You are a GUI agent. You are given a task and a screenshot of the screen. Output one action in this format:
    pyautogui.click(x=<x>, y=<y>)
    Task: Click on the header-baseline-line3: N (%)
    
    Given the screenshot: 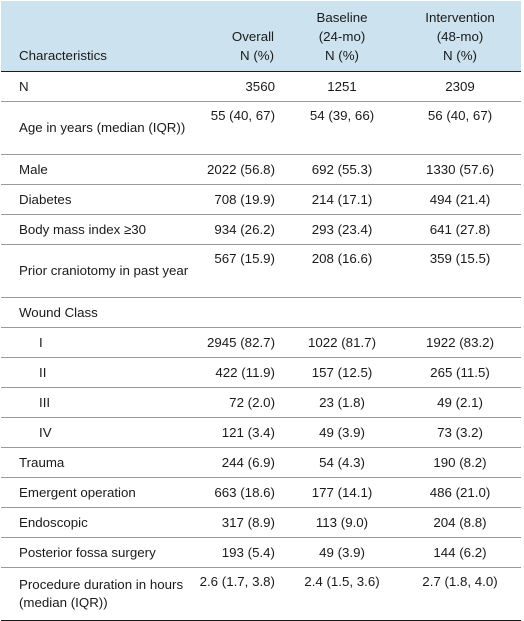 What is the action you would take?
    pyautogui.click(x=342, y=55)
    